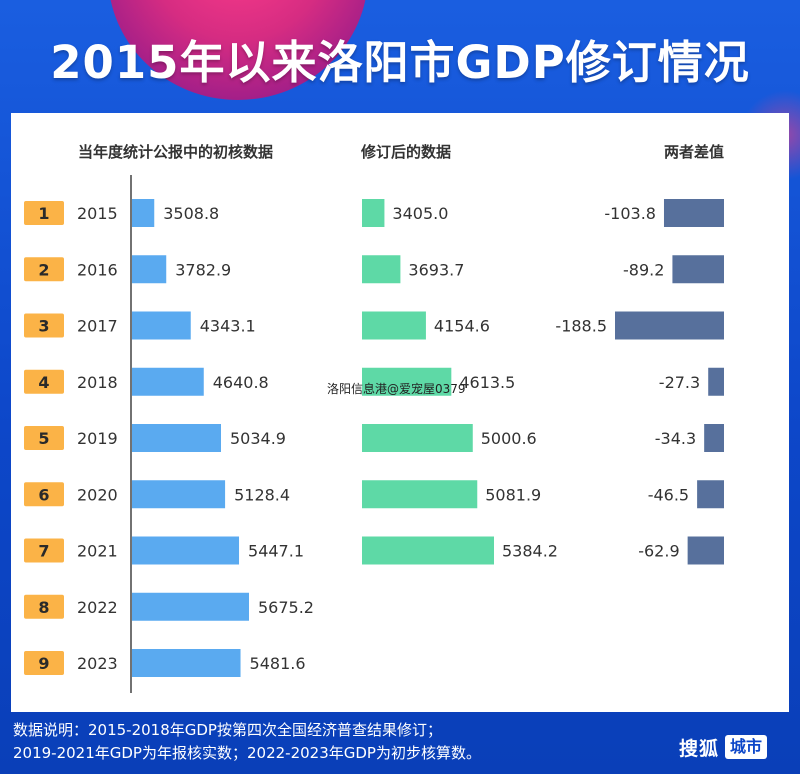  What do you see at coordinates (436, 269) in the screenshot?
I see `revised-value-label: 3693.7` at bounding box center [436, 269].